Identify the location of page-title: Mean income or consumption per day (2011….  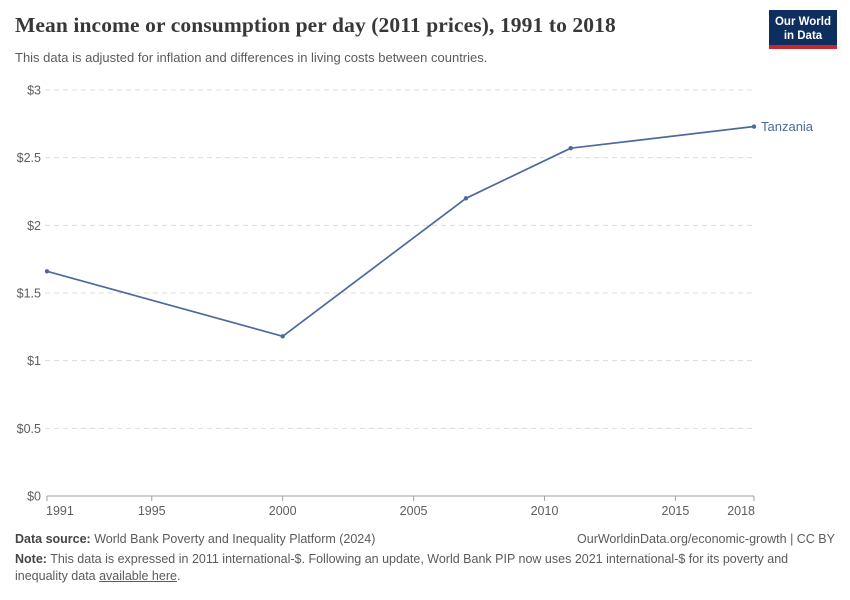
(315, 25).